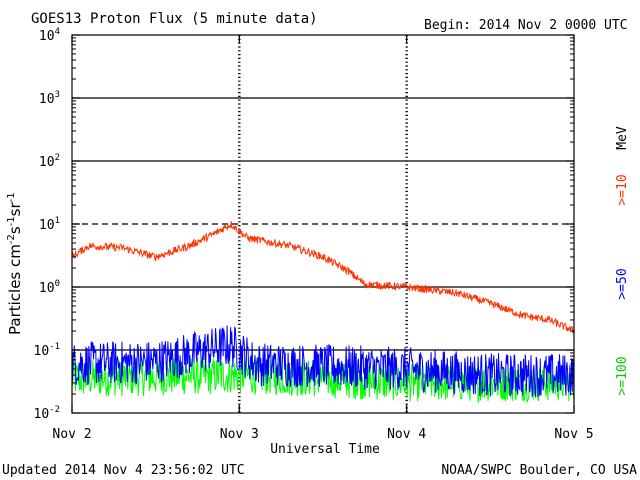 This screenshot has height=480, width=640. I want to click on begin-label: Begin: 2014 Nov 2 0000 UTC, so click(526, 25).